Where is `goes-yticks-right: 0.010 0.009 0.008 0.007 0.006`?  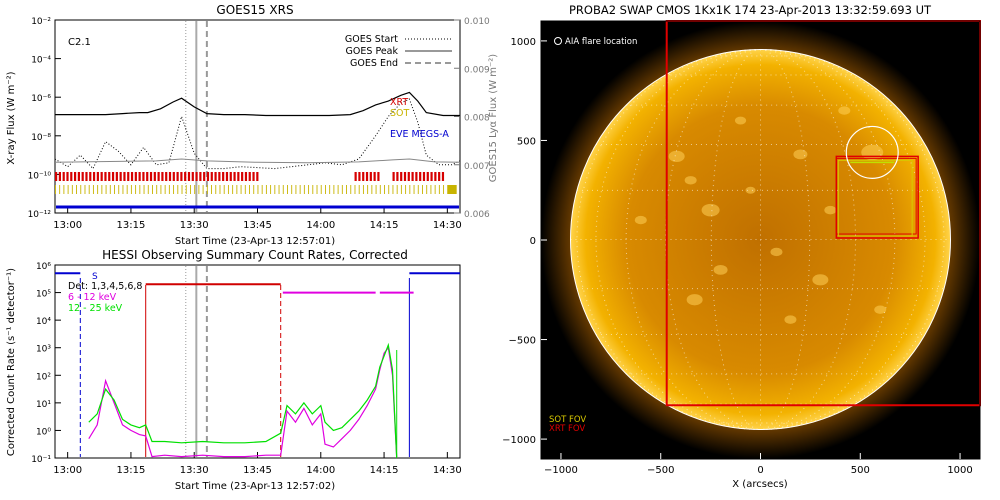
goes-yticks-right: 0.010 0.009 0.008 0.007 0.006 is located at coordinates (472, 118).